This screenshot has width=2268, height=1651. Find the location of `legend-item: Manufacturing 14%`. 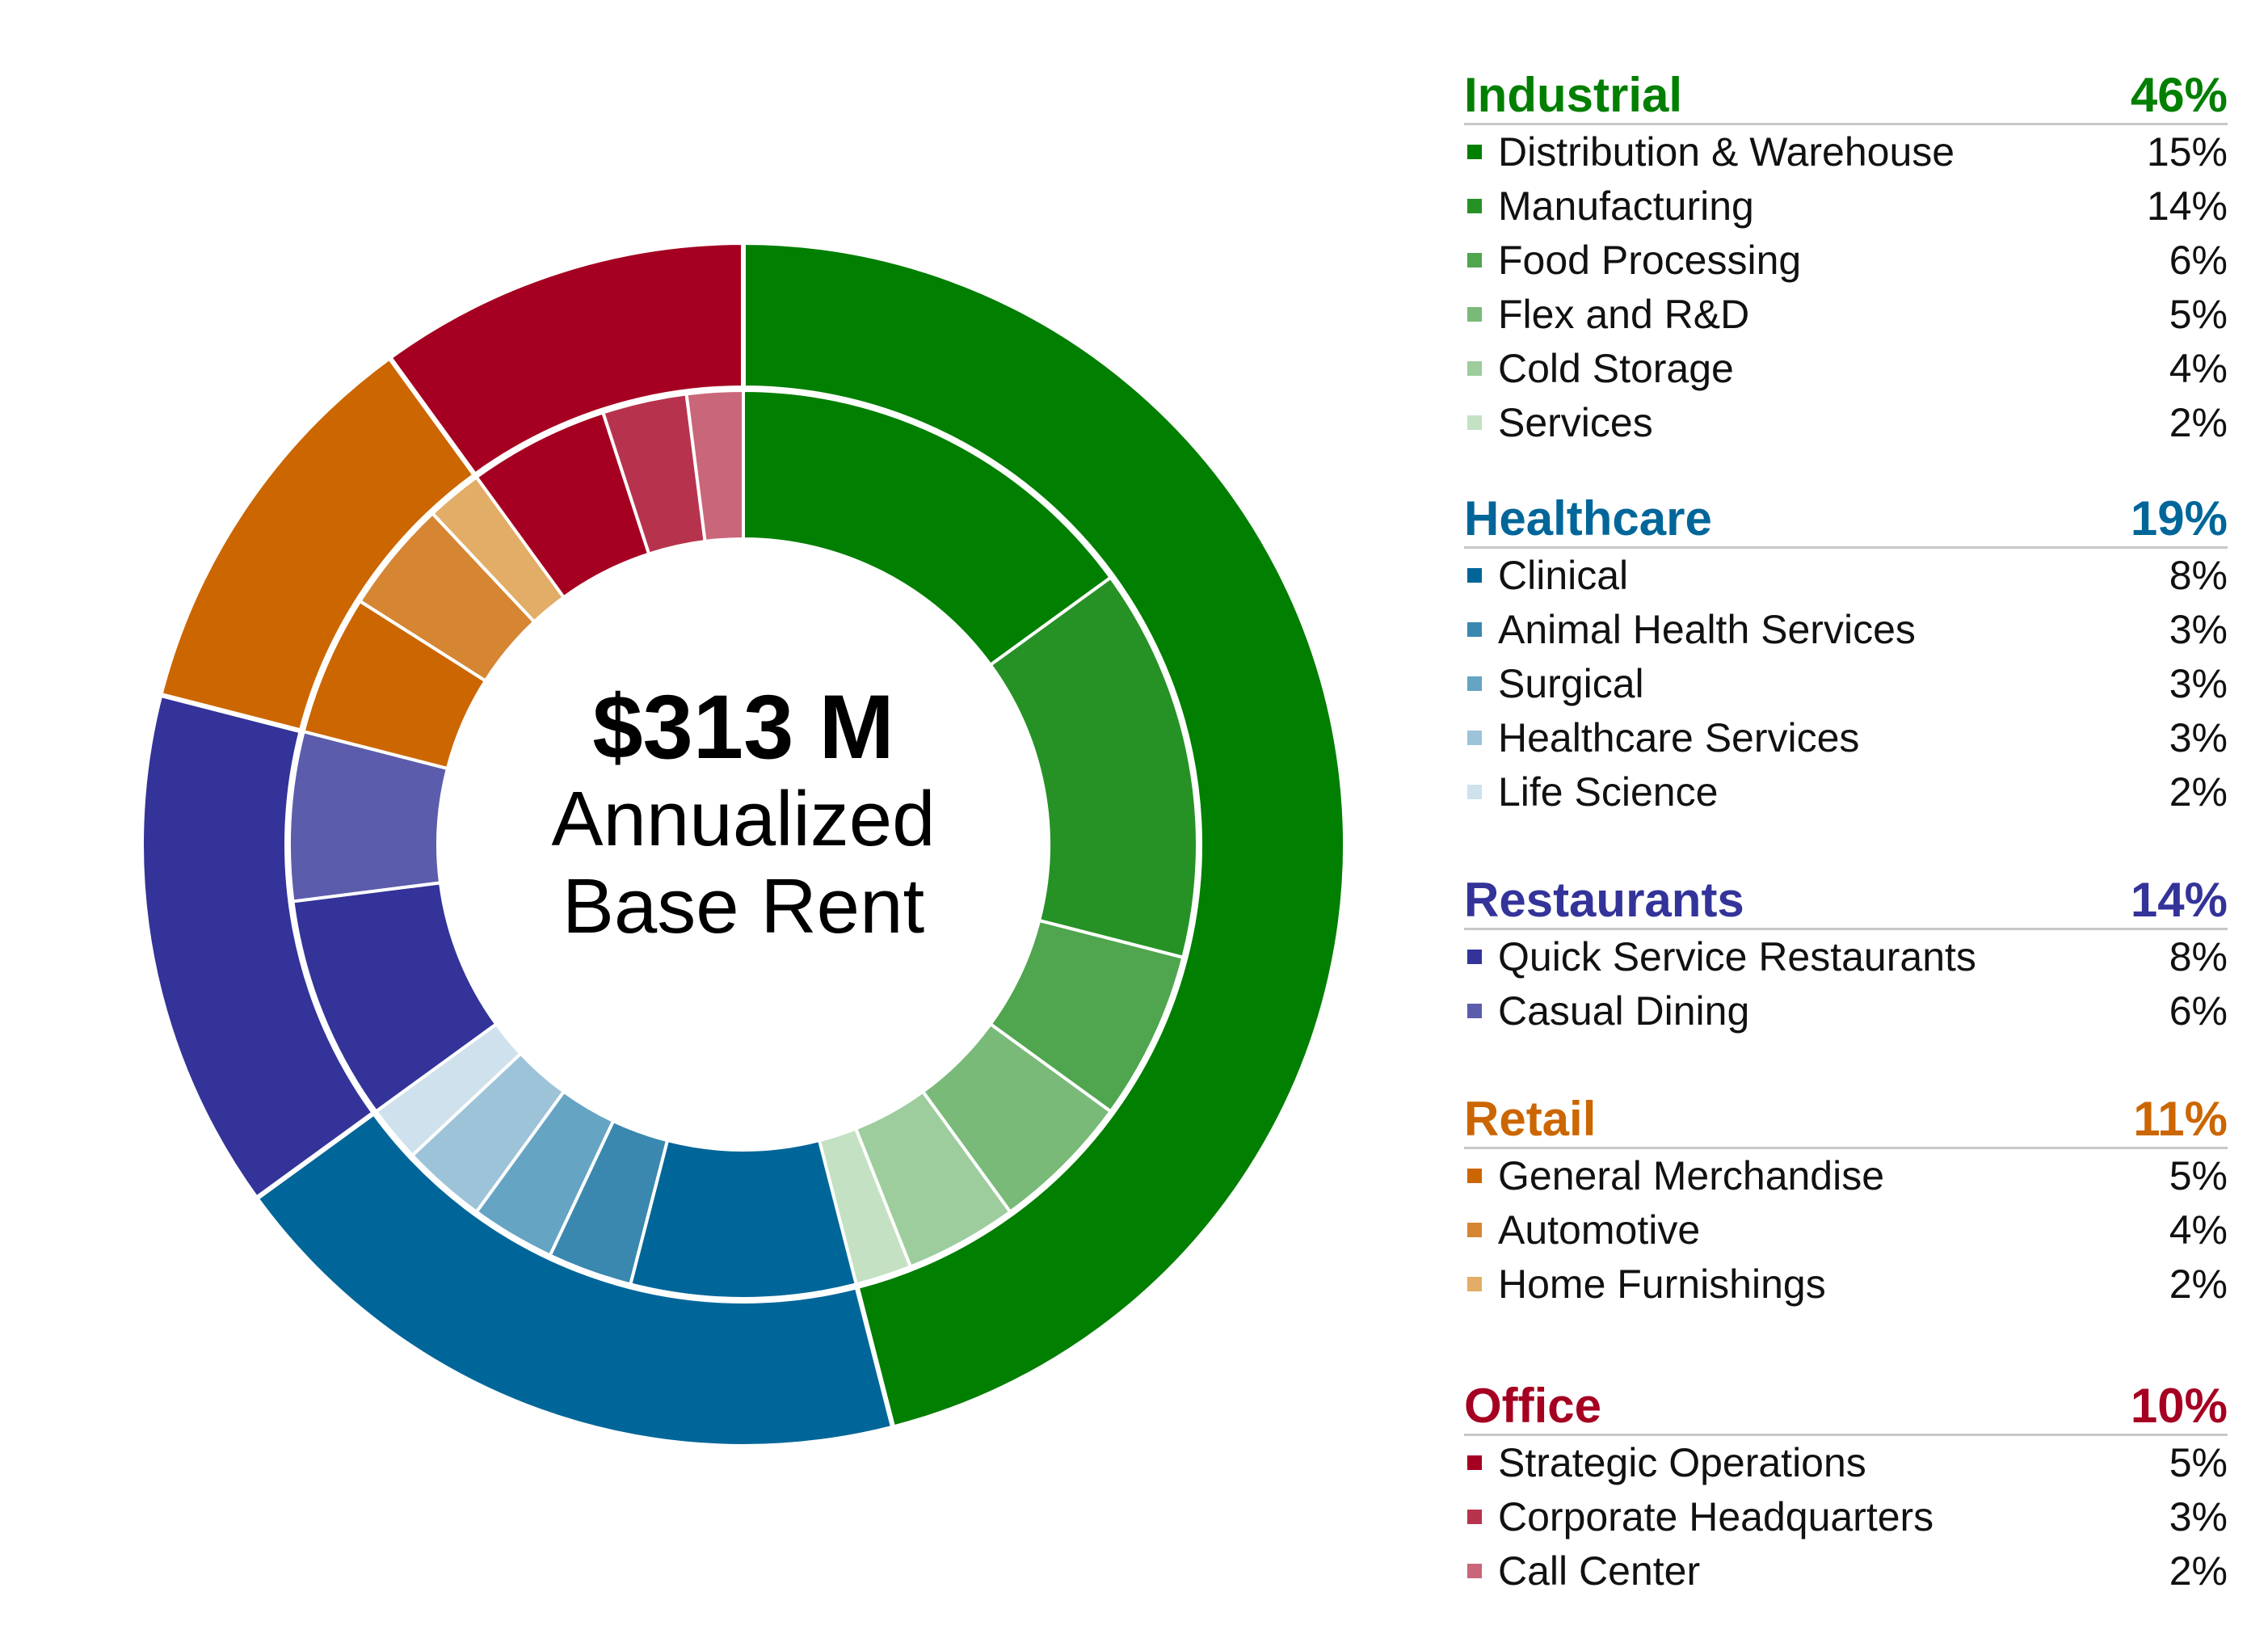

legend-item: Manufacturing 14% is located at coordinates (1846, 206).